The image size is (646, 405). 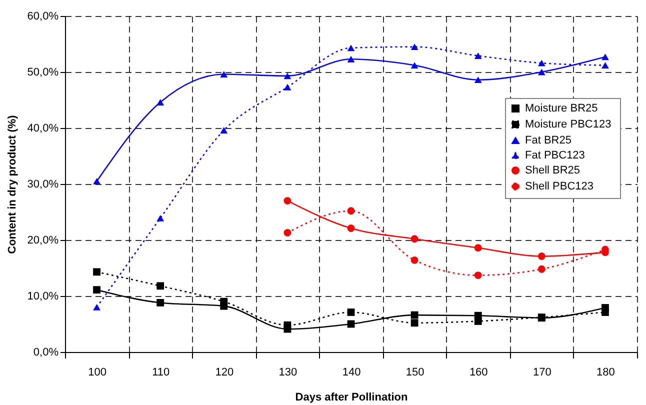 What do you see at coordinates (561, 108) in the screenshot?
I see `legend-label: Moisture BR25` at bounding box center [561, 108].